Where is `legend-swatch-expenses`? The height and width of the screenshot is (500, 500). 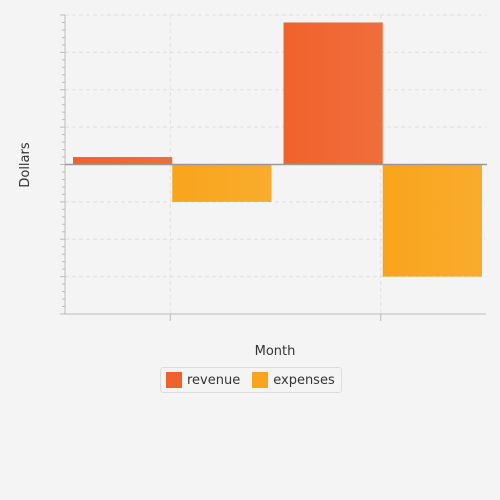
legend-swatch-expenses is located at coordinates (260, 380).